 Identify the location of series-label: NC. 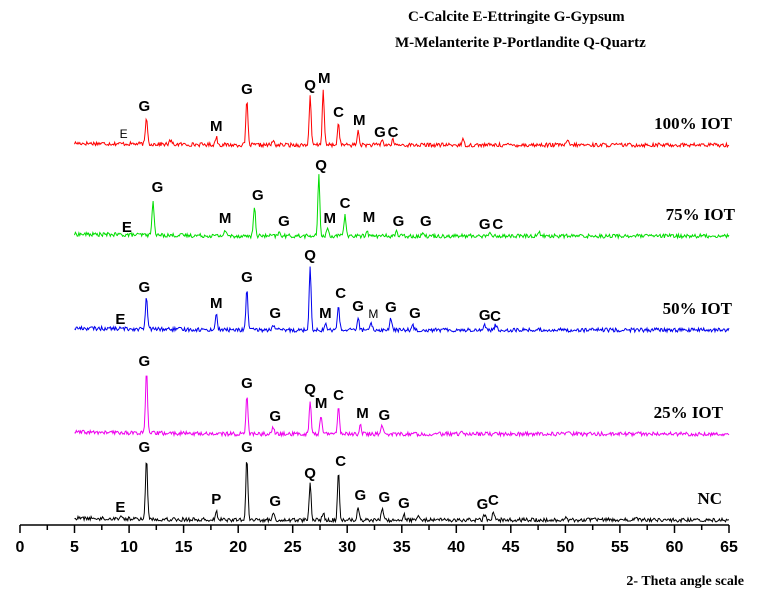
(709, 498).